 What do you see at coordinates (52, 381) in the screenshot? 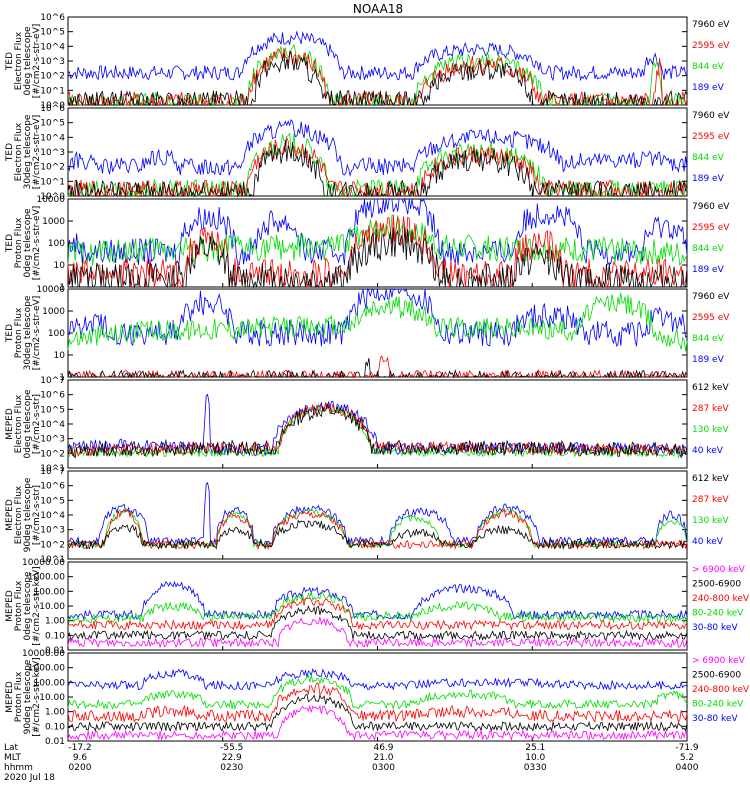
I see `y-tick-label: 10^7` at bounding box center [52, 381].